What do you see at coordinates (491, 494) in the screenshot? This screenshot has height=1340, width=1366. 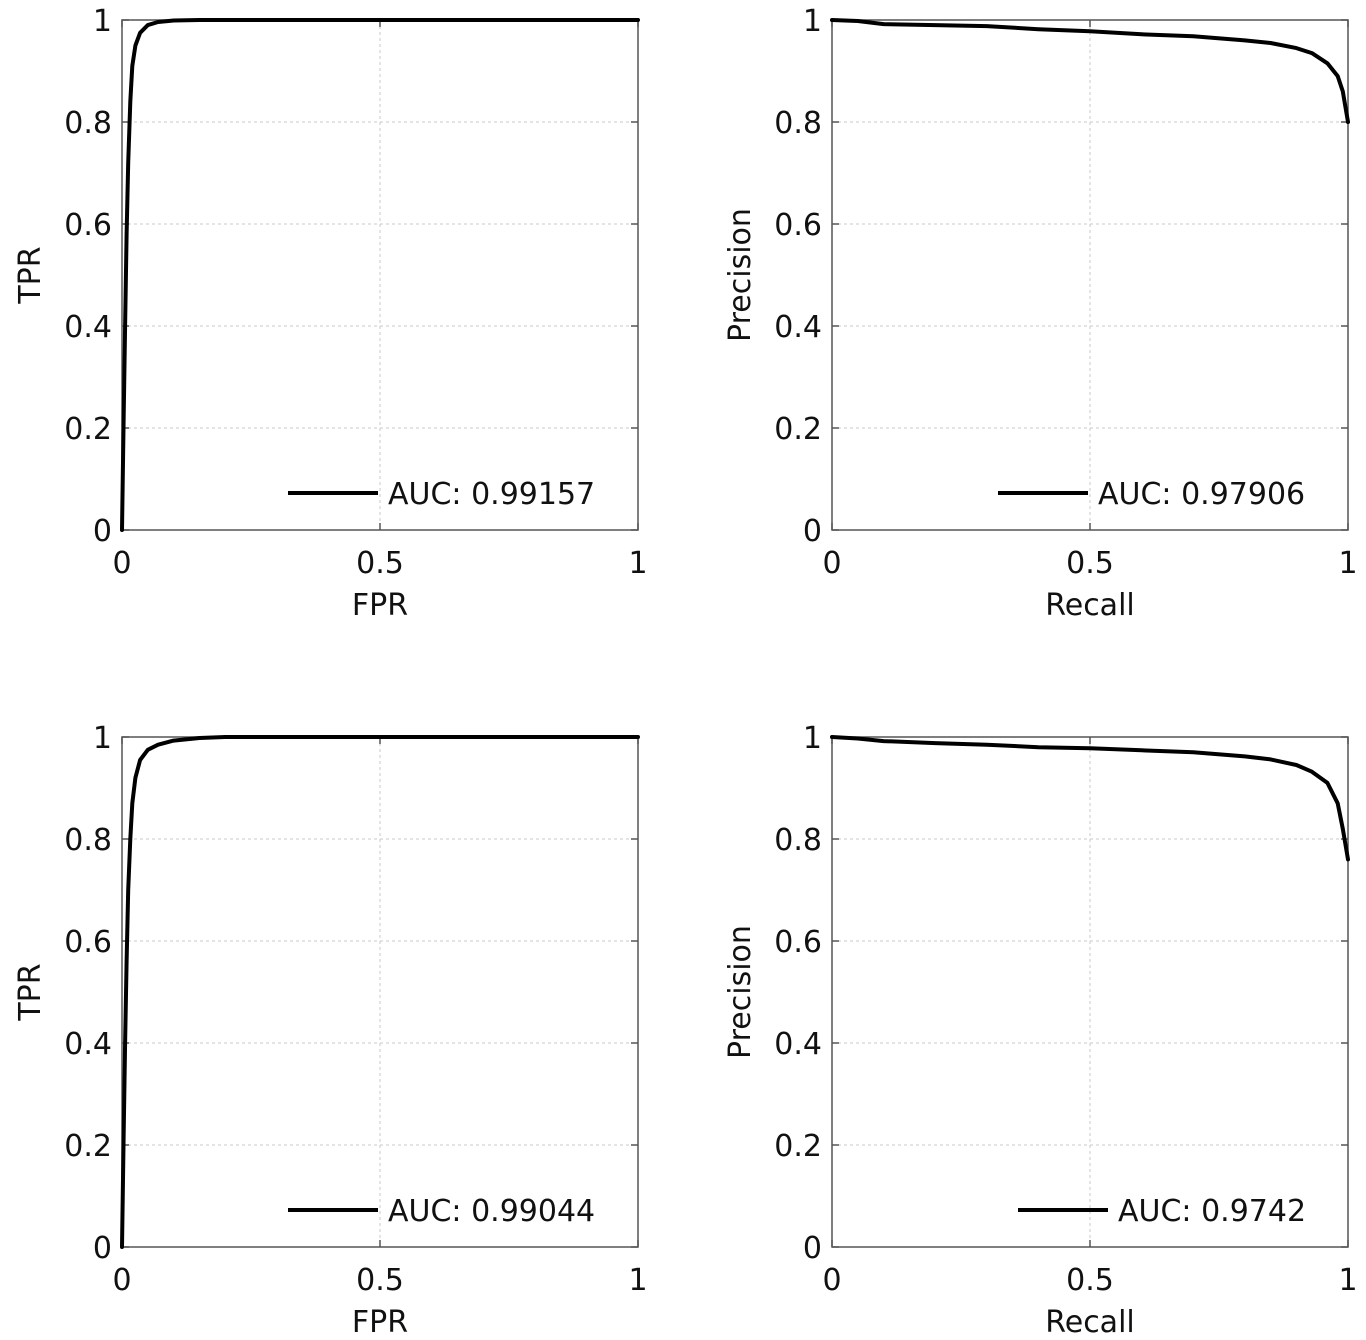 I see `legend-label: AUC: 0.99157` at bounding box center [491, 494].